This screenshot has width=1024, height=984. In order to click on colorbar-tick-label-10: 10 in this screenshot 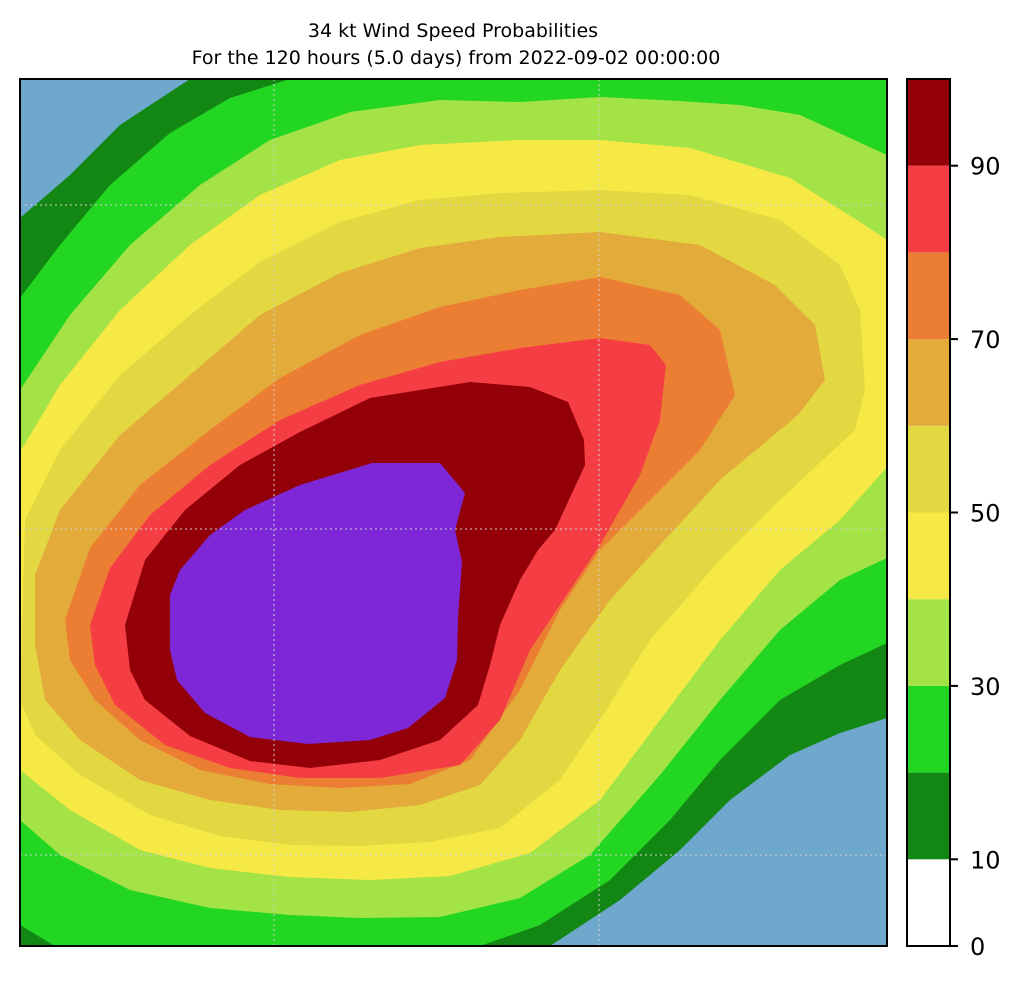, I will do `click(985, 860)`.